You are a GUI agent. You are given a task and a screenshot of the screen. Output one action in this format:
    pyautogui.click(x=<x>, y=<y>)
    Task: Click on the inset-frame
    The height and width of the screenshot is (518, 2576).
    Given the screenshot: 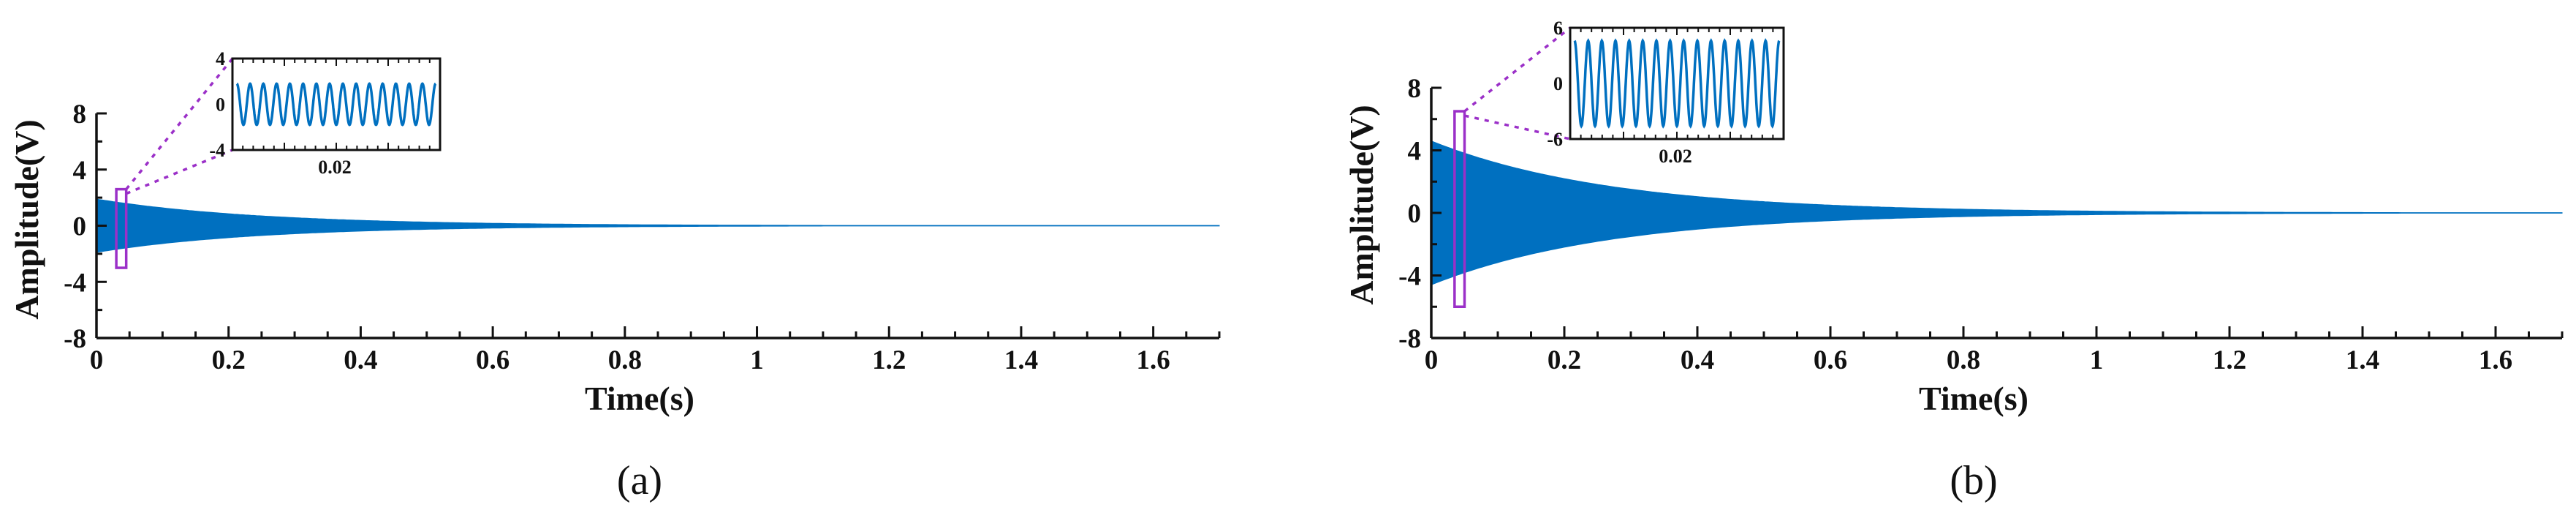 What is the action you would take?
    pyautogui.click(x=336, y=104)
    